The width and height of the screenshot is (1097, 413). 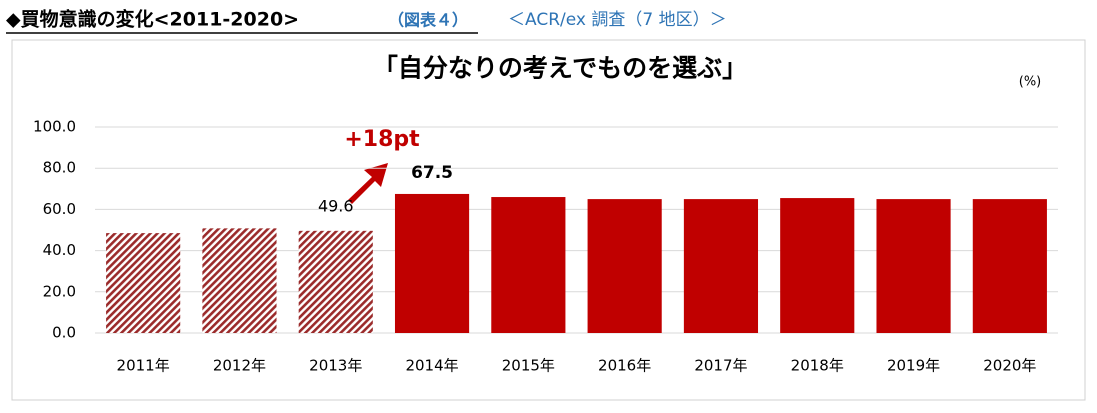 I want to click on x-tick-label: 2019年, so click(x=913, y=366).